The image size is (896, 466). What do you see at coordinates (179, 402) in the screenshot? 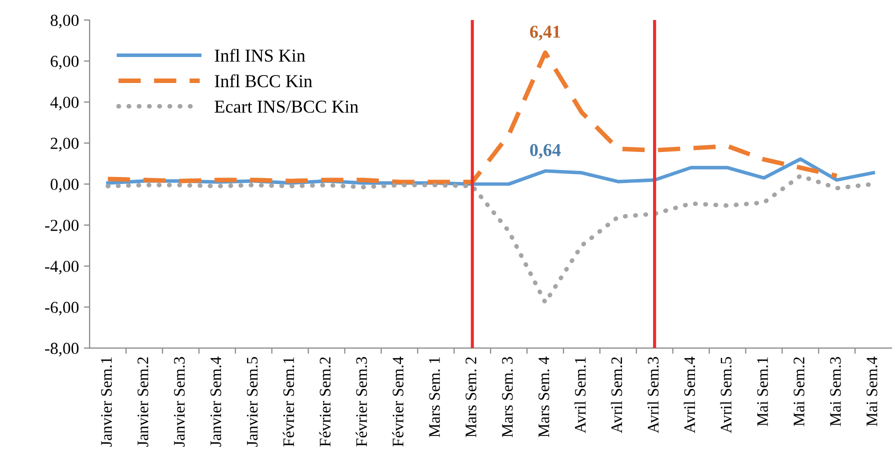
I see `x-tick-label: Janvier Sem.3` at bounding box center [179, 402].